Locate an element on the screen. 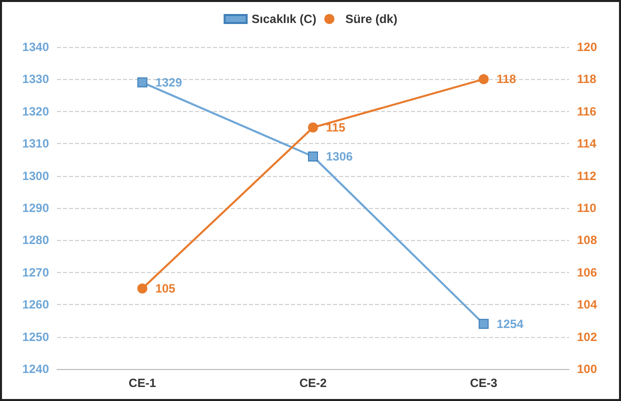  y2-tick-label: 102 is located at coordinates (587, 337).